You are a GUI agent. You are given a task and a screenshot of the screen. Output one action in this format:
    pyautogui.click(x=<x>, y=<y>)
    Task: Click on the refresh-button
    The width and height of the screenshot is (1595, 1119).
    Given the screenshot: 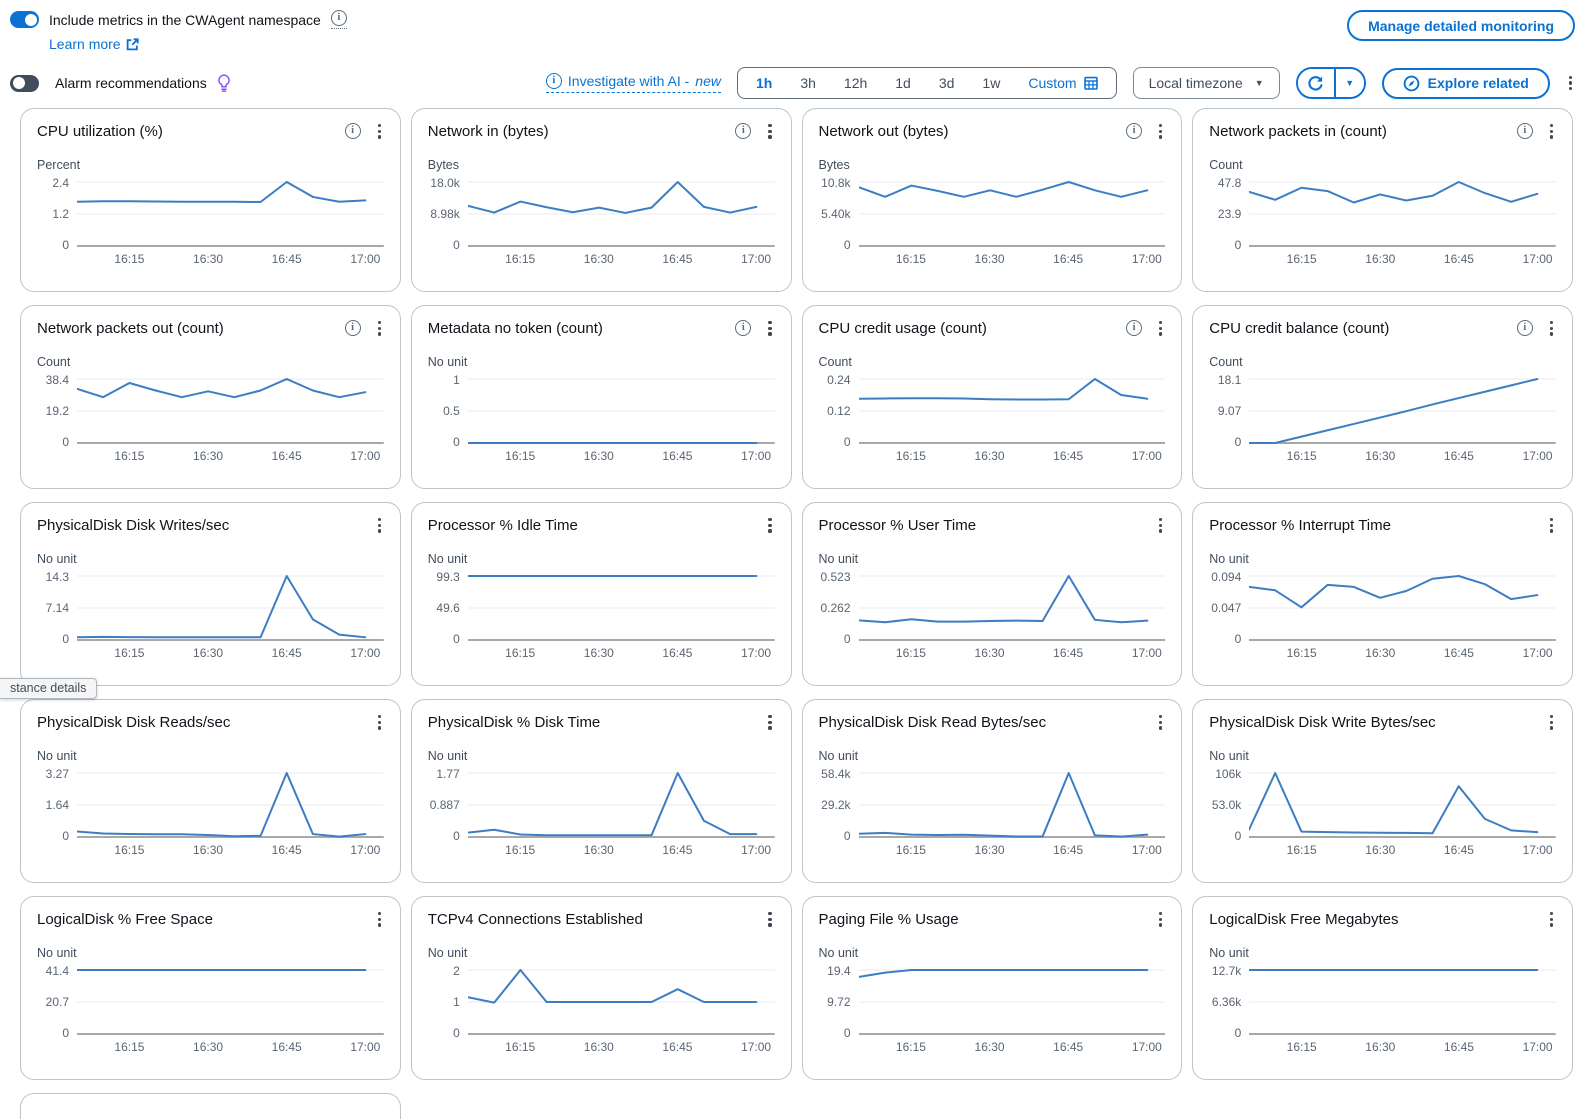 What is the action you would take?
    pyautogui.click(x=1315, y=83)
    